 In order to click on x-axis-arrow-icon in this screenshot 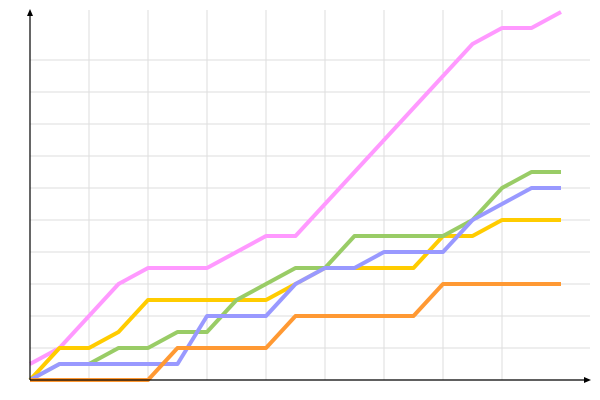, I will do `click(587, 380)`.